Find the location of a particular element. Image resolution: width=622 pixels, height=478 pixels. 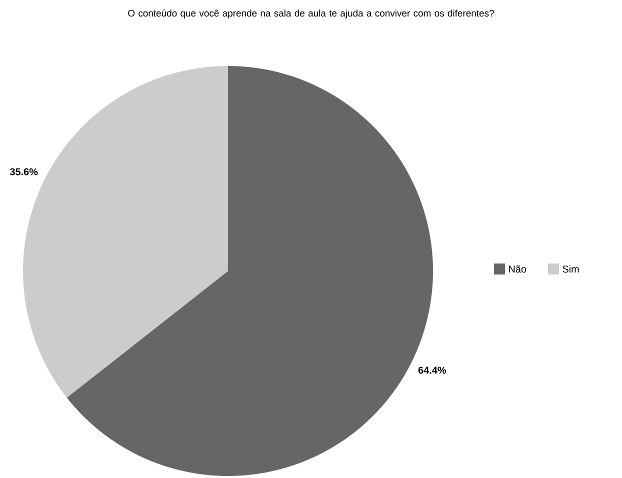

legend-label: Sim is located at coordinates (570, 269).